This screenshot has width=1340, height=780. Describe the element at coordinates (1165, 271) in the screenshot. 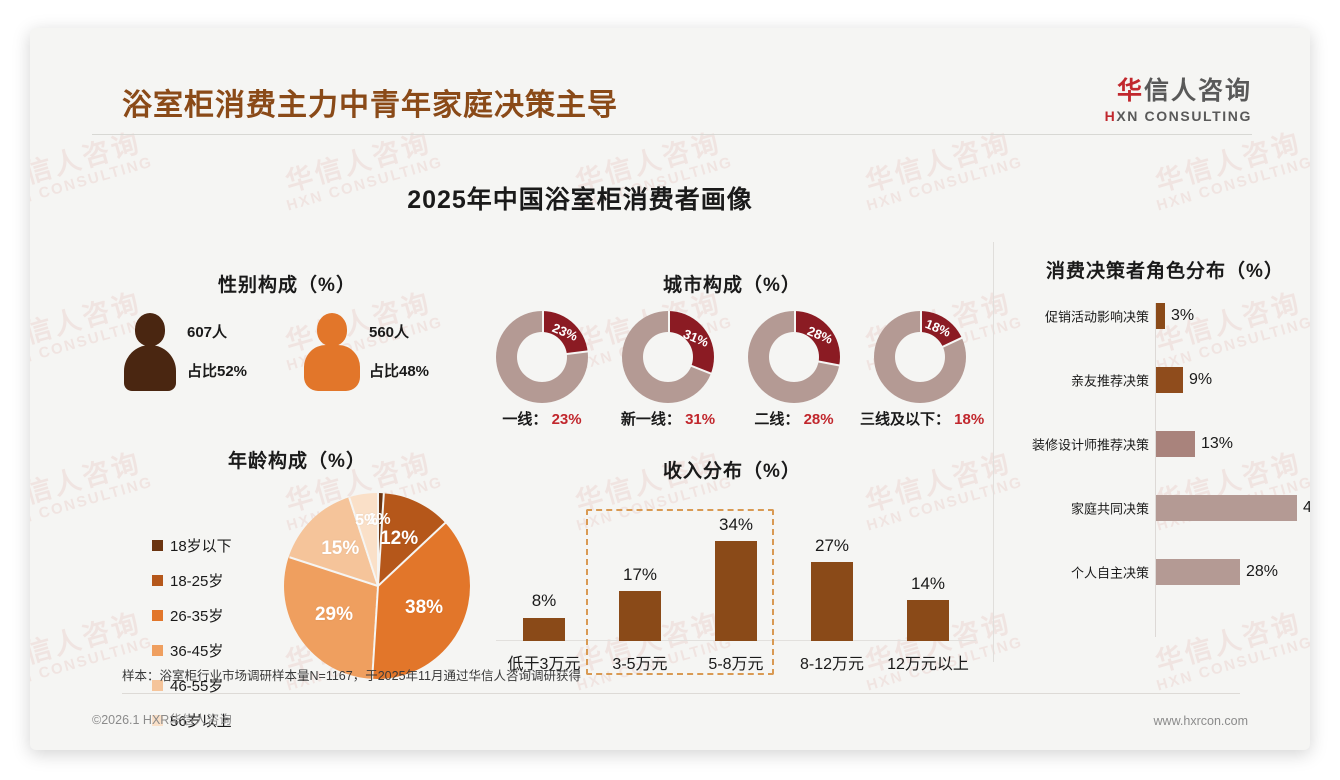

I see `roles-section-title: 消费决策者角色分布（%）` at that location.